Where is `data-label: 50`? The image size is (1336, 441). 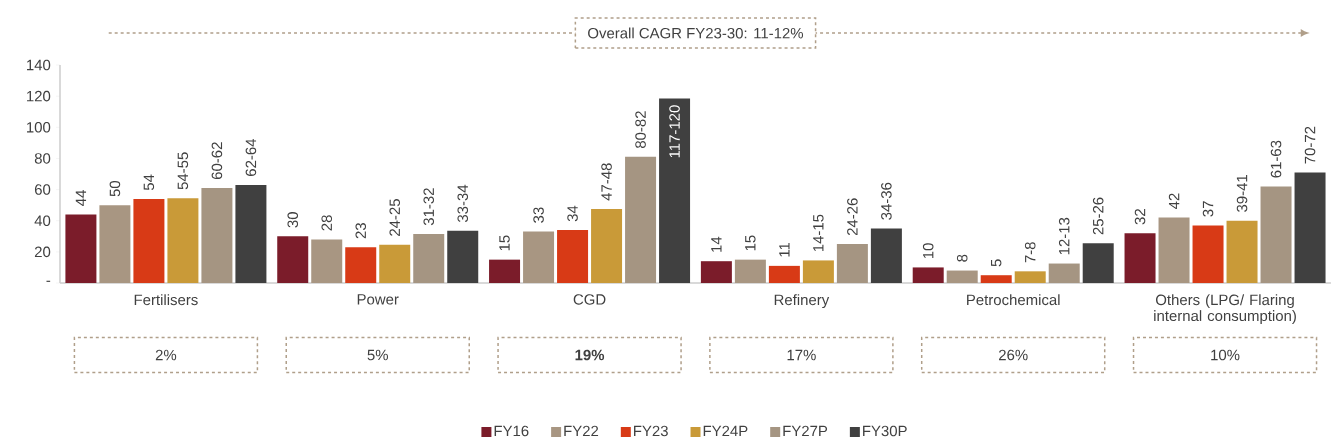 data-label: 50 is located at coordinates (115, 188).